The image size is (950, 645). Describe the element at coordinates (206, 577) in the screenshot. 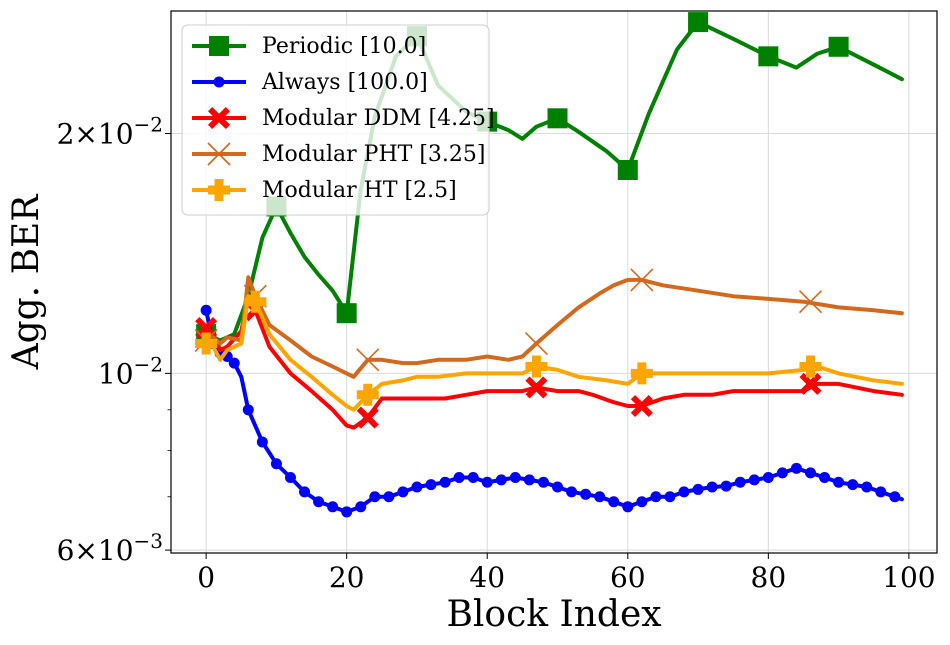

I see `x-tick-label: 0` at that location.